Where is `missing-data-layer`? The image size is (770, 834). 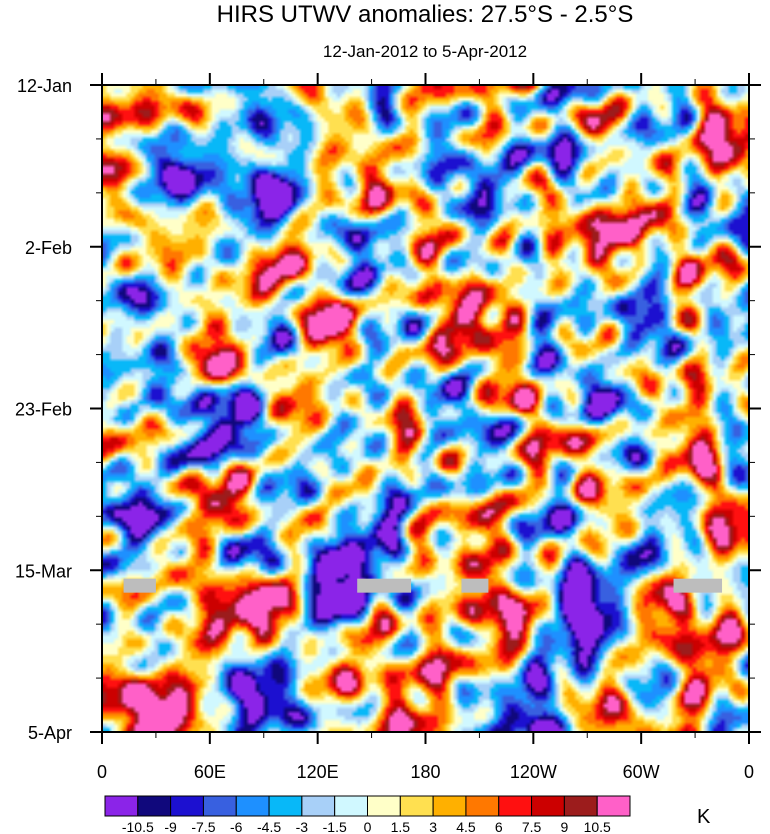 missing-data-layer is located at coordinates (423, 585).